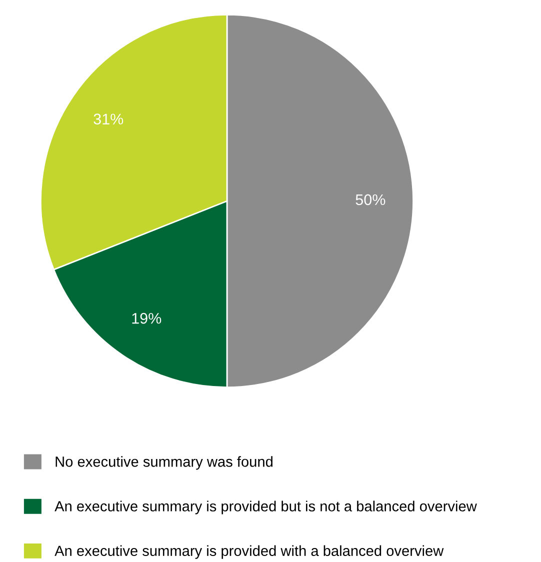 The width and height of the screenshot is (541, 562). What do you see at coordinates (164, 463) in the screenshot?
I see `legend-label: No executive summary was found` at bounding box center [164, 463].